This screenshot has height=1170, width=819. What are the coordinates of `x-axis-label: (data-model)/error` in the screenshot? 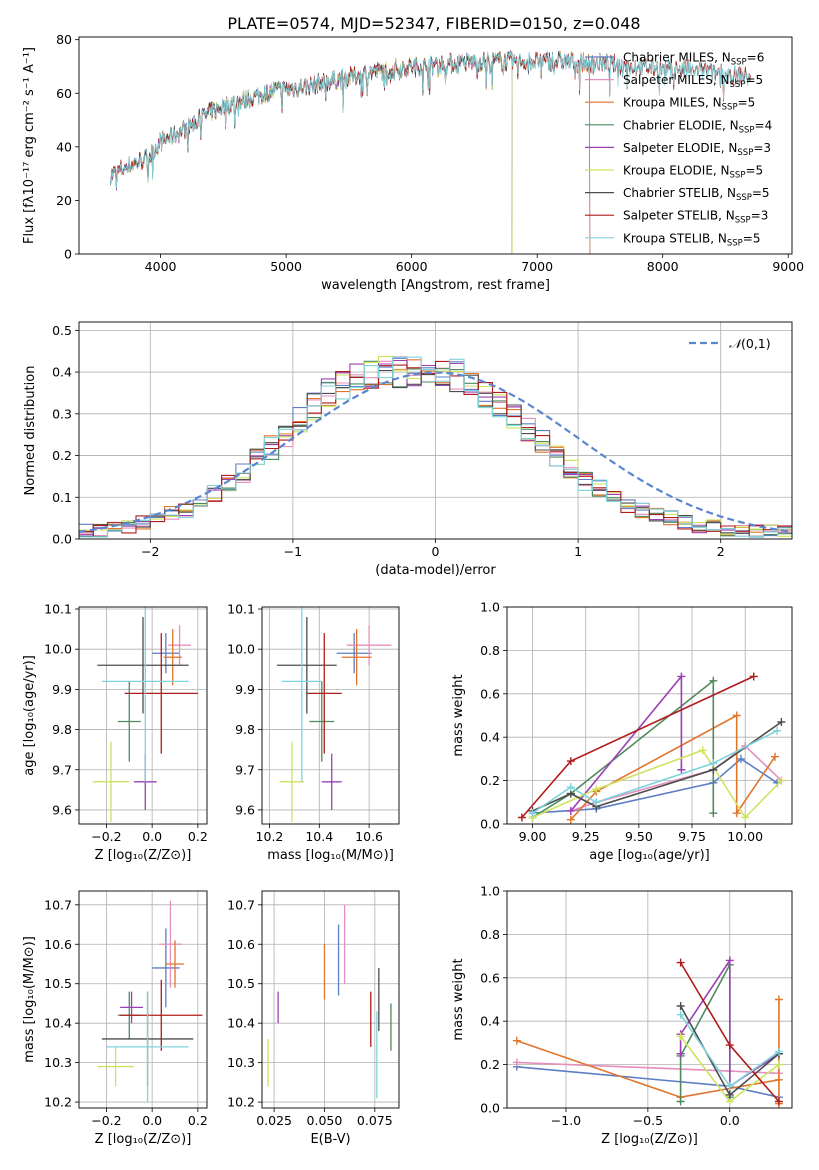 It's located at (435, 570).